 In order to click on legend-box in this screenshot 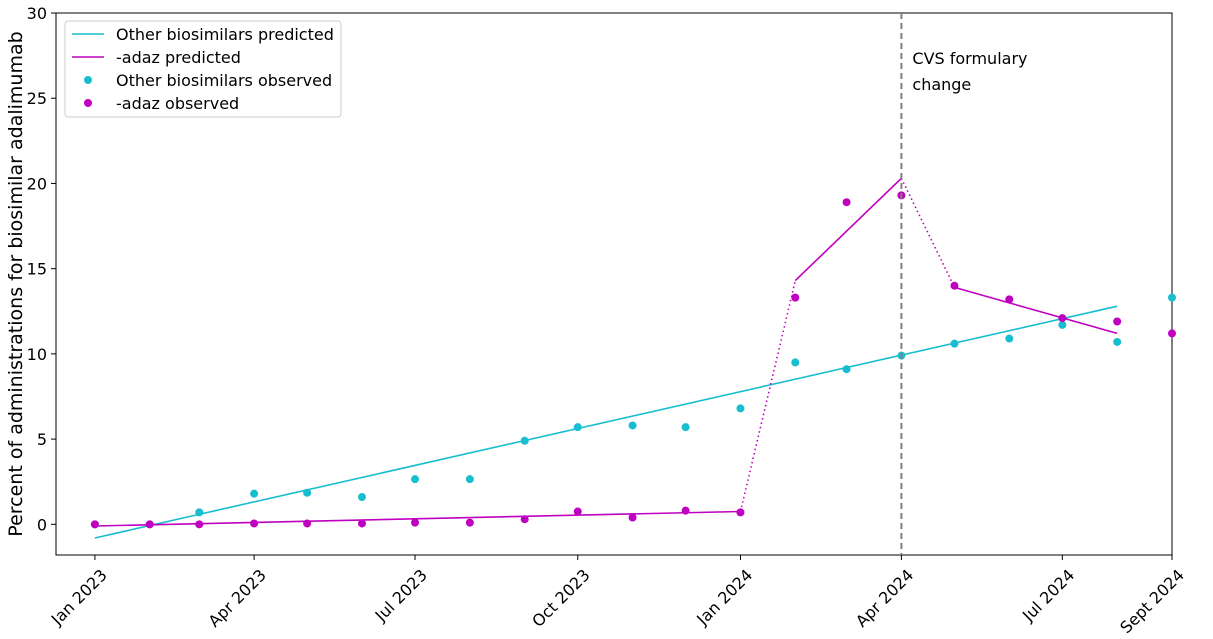, I will do `click(203, 69)`.